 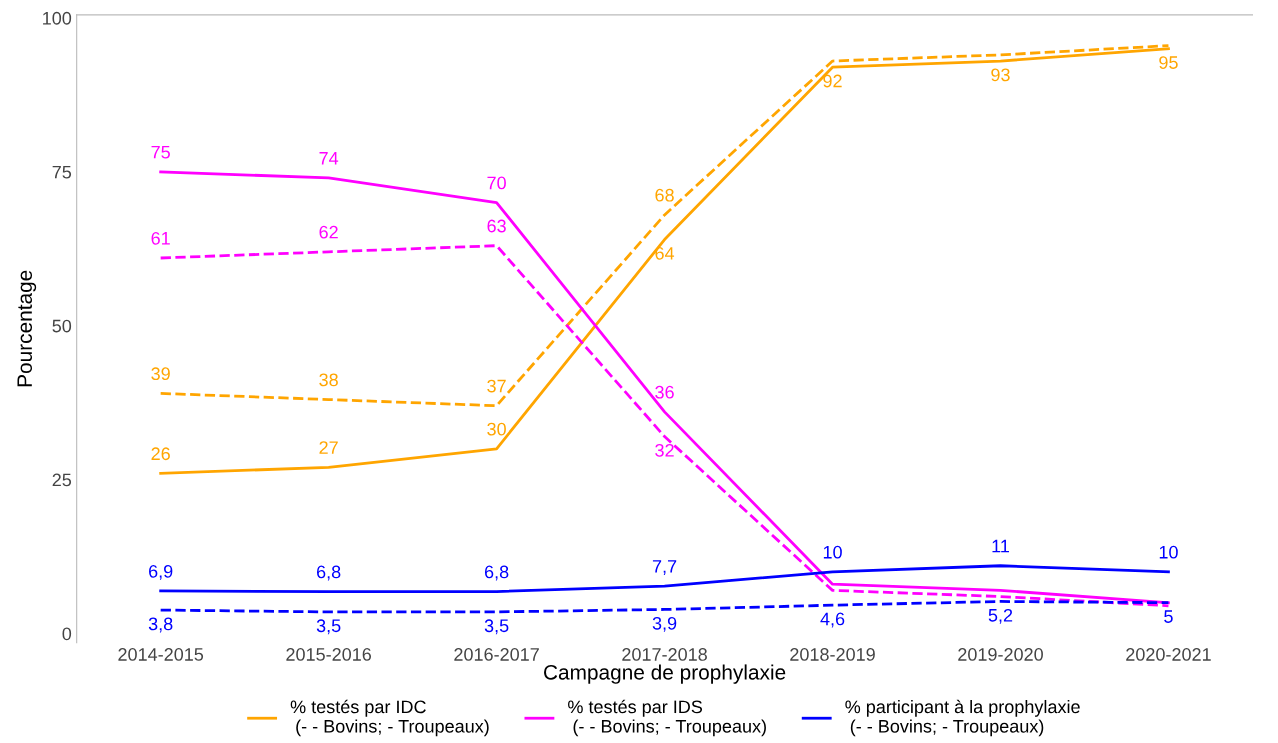 I want to click on data-label: 75, so click(x=160, y=152).